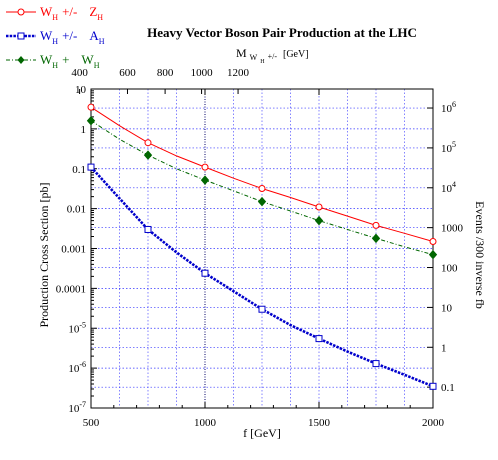 The height and width of the screenshot is (460, 498). I want to click on y2-axis-label: Events /300 inverse fb, so click(480, 255).